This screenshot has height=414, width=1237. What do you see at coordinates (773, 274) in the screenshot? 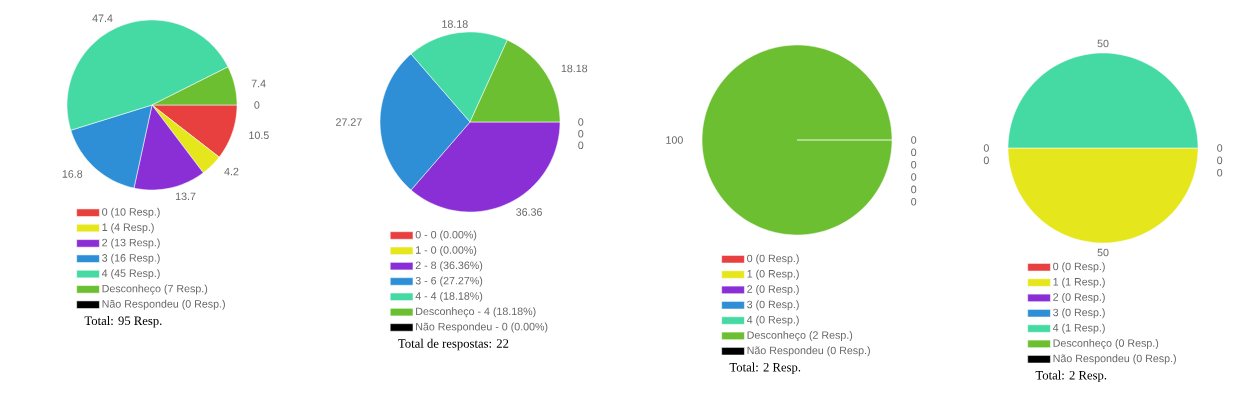
I see `legend-label: 1 (0 Resp.)` at bounding box center [773, 274].